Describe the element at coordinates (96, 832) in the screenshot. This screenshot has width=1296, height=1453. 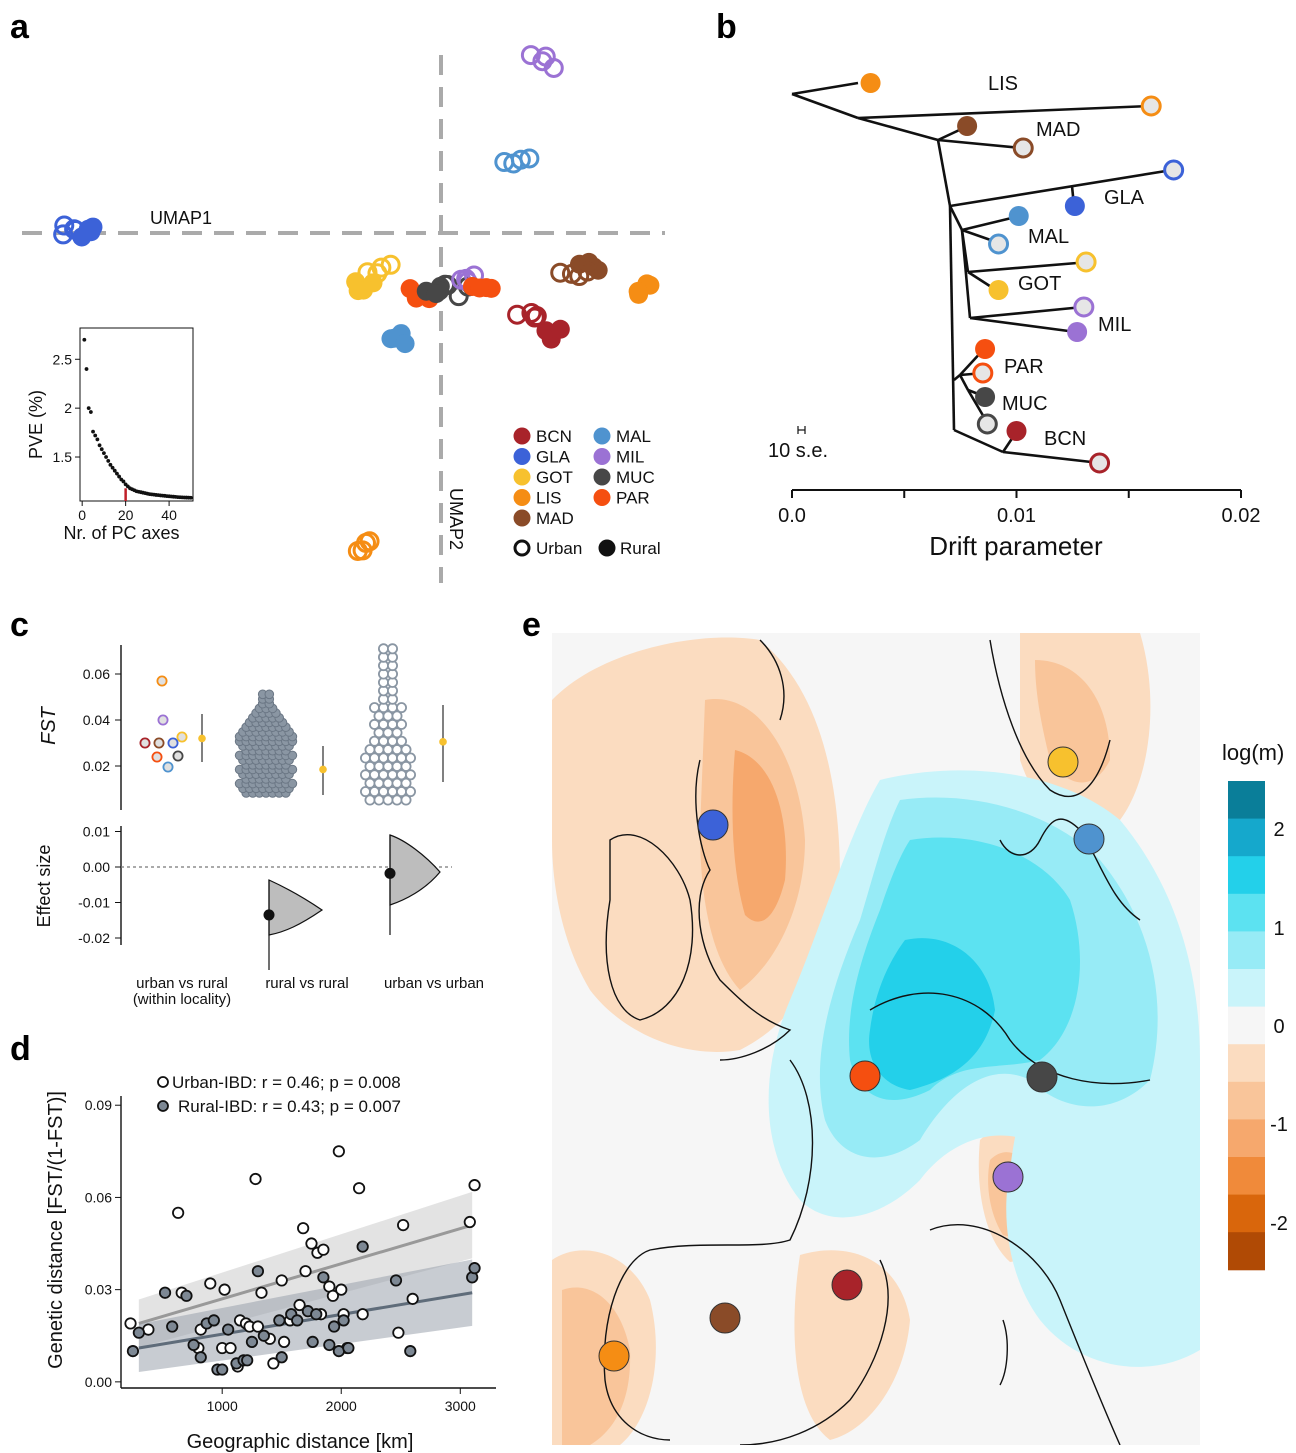
I see `effect-y-tick-label: 0.01` at that location.